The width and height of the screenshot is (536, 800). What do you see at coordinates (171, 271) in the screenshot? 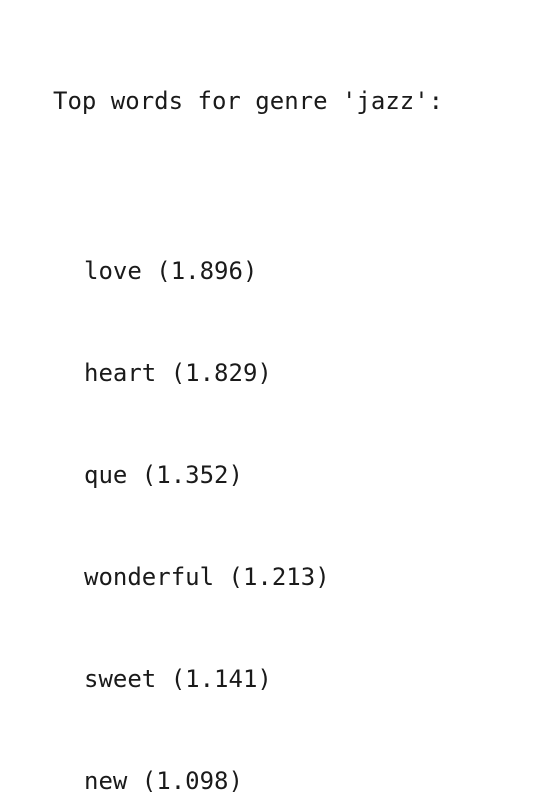
I see `list-item: love (1.896)` at bounding box center [171, 271].